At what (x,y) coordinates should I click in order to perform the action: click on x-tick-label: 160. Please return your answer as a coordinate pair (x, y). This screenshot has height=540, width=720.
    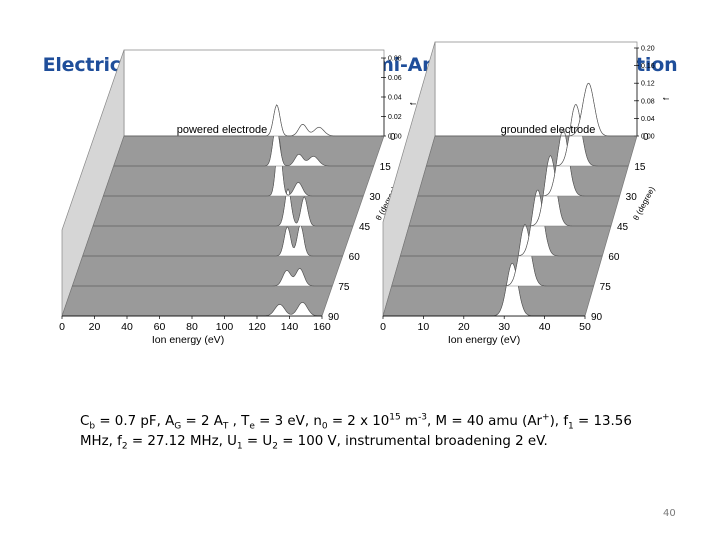
    Looking at the image, I should click on (322, 327).